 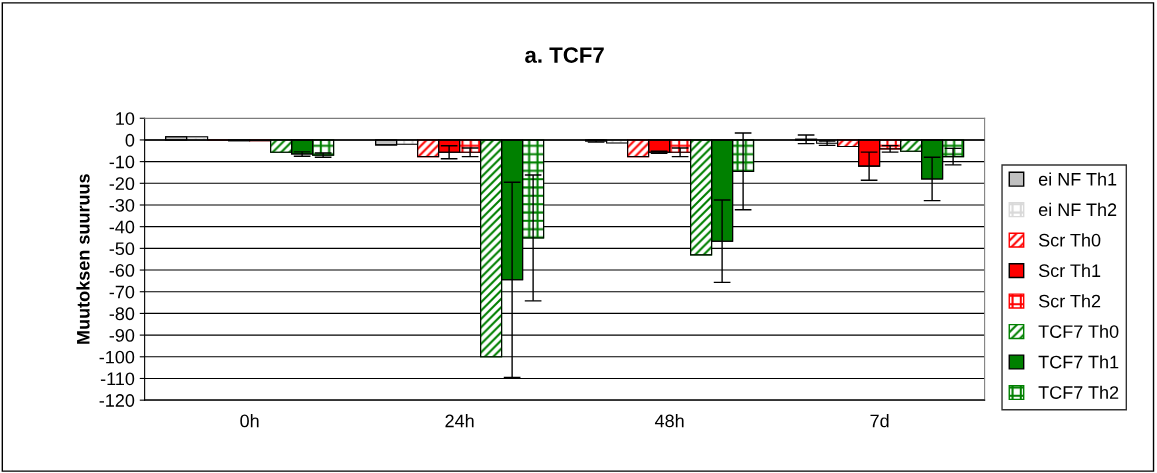 What do you see at coordinates (83, 259) in the screenshot?
I see `y-axis-title: Muutoksen suuruus` at bounding box center [83, 259].